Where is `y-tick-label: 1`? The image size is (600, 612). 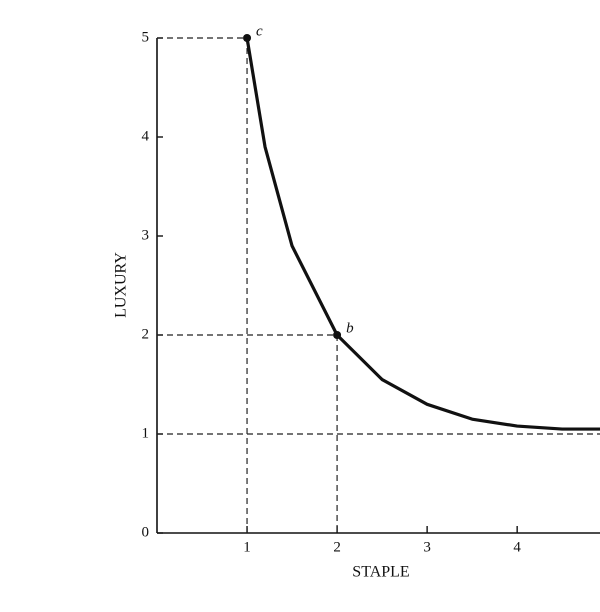
y-tick-label: 1 is located at coordinates (146, 433).